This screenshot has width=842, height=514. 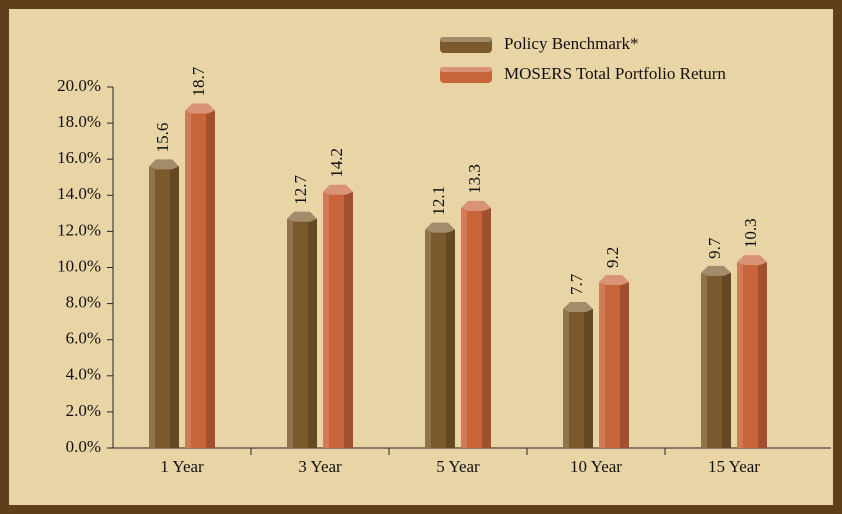 What do you see at coordinates (320, 466) in the screenshot?
I see `x-tick-label: 3 Year` at bounding box center [320, 466].